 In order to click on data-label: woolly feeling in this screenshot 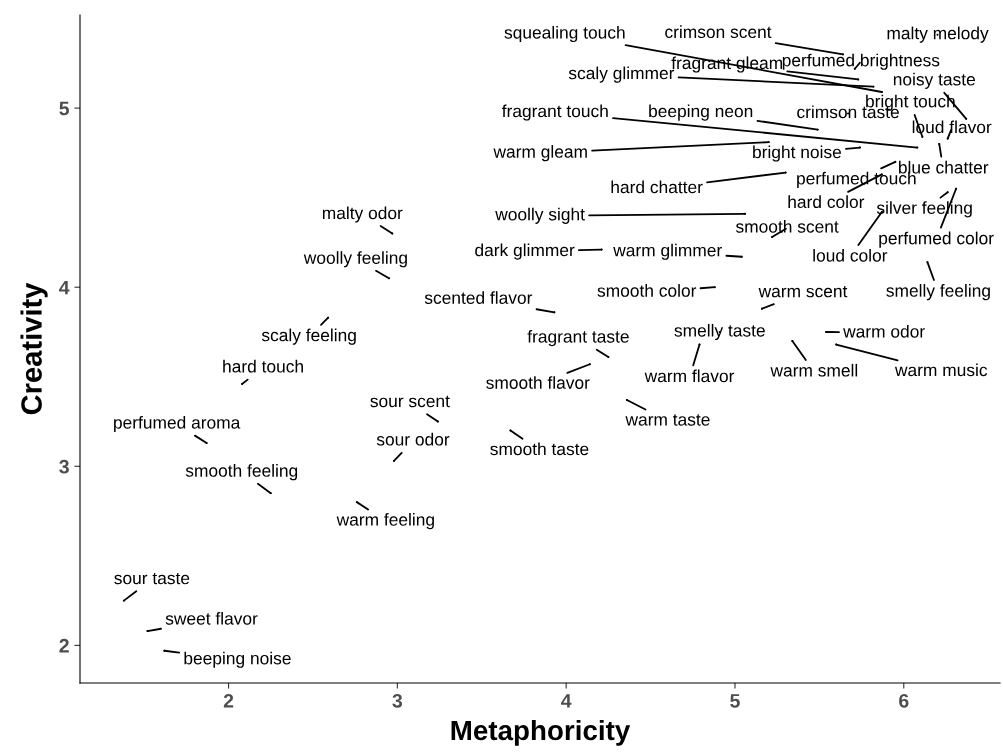, I will do `click(355, 259)`.